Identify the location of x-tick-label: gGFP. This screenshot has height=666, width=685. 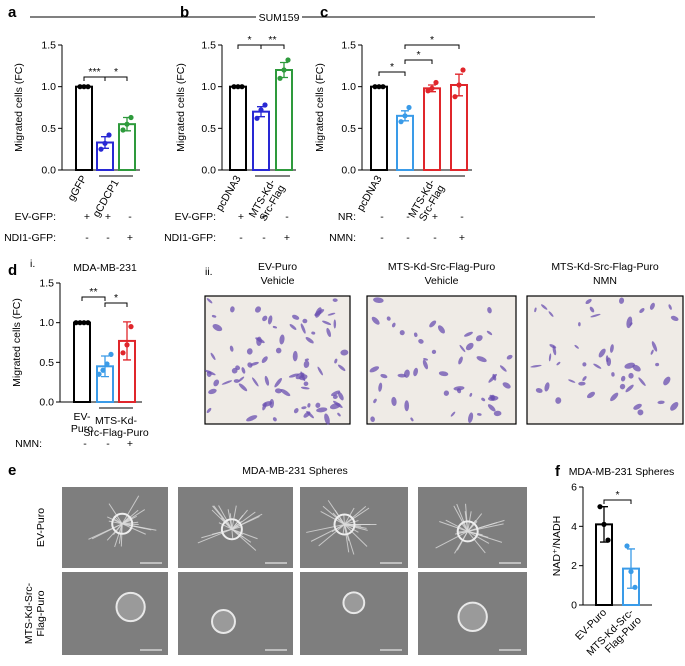
(77, 189).